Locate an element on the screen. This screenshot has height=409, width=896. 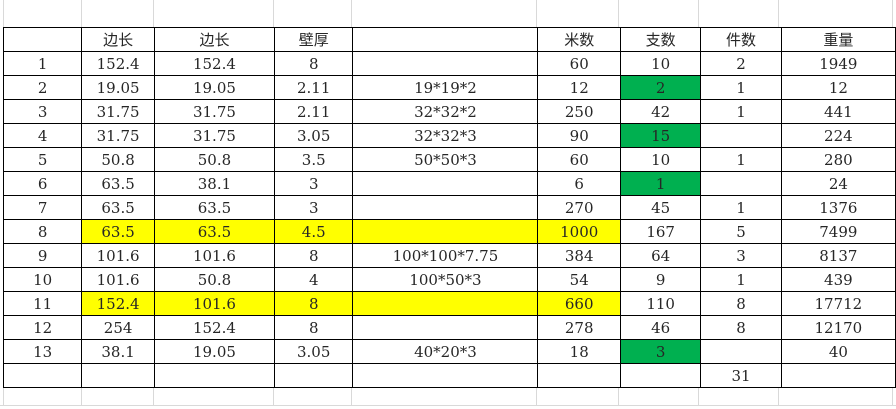
table-cell: 4.5 is located at coordinates (313, 231).